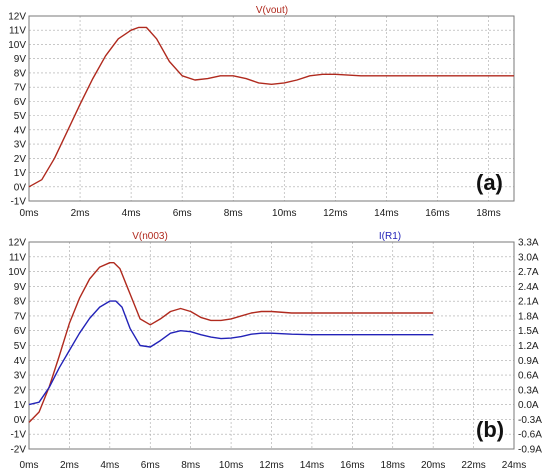  I want to click on y2-tick-label: 0.9A, so click(528, 361).